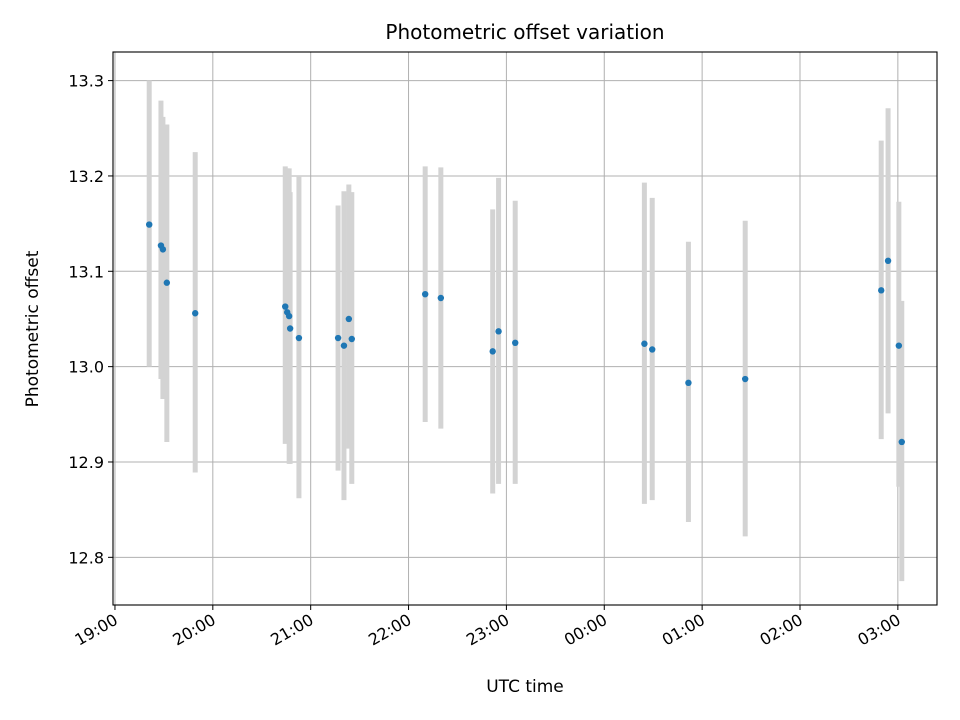  I want to click on y-tick-label: 13.1, so click(86, 271).